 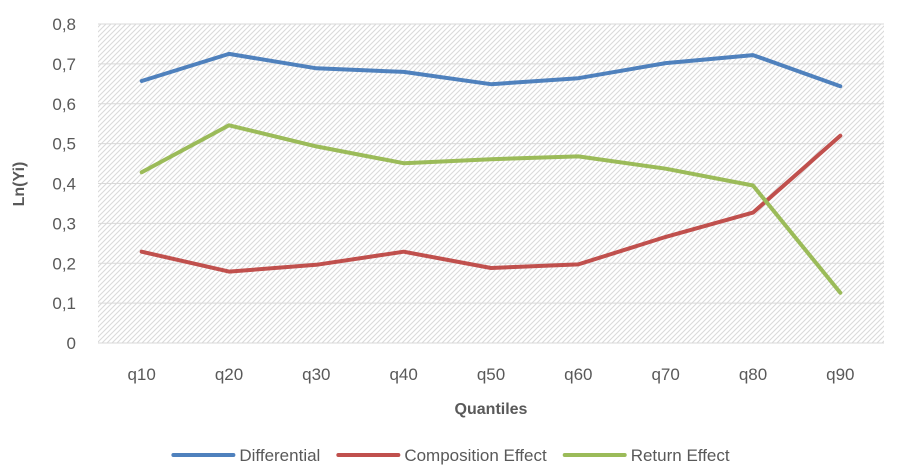 What do you see at coordinates (680, 455) in the screenshot?
I see `legend-label-3: Return Effect` at bounding box center [680, 455].